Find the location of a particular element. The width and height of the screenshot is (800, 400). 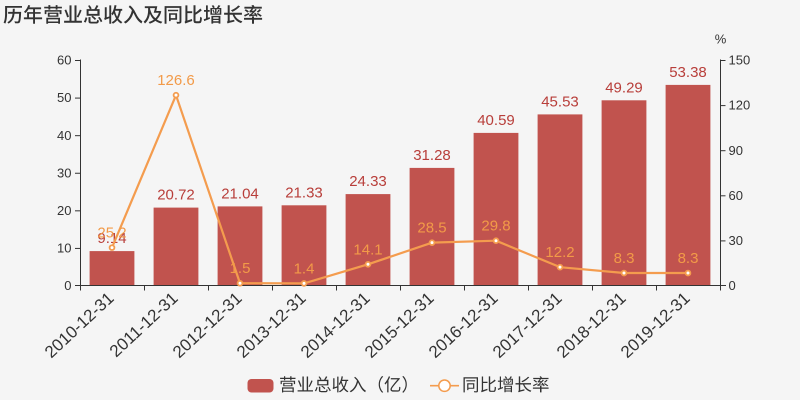

svg-text: 25.2 is located at coordinates (111, 233).